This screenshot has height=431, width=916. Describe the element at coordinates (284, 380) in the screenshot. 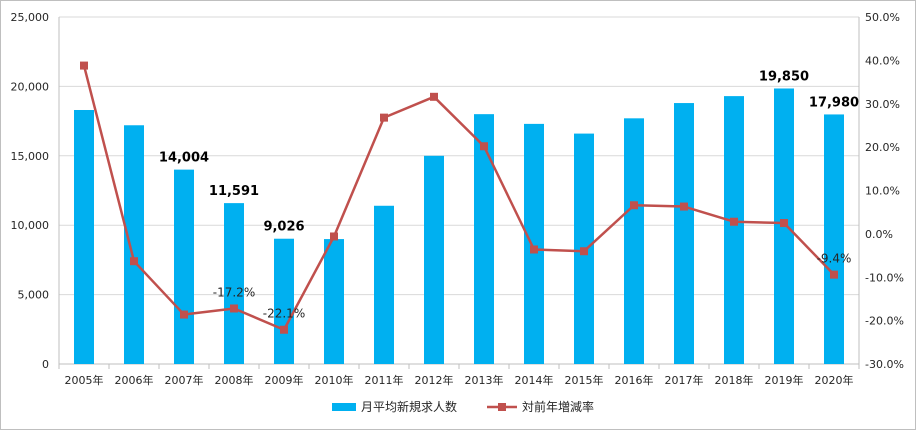

I see `x-tick-label: 2009年` at that location.